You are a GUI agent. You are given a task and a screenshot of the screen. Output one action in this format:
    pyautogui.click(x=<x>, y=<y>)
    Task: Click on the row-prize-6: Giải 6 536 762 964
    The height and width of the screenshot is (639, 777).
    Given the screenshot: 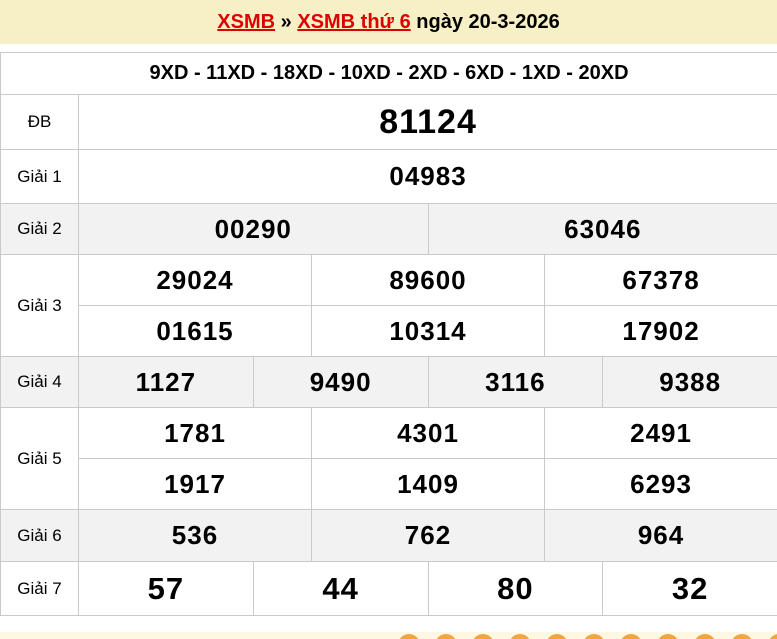 What is the action you would take?
    pyautogui.click(x=388, y=535)
    